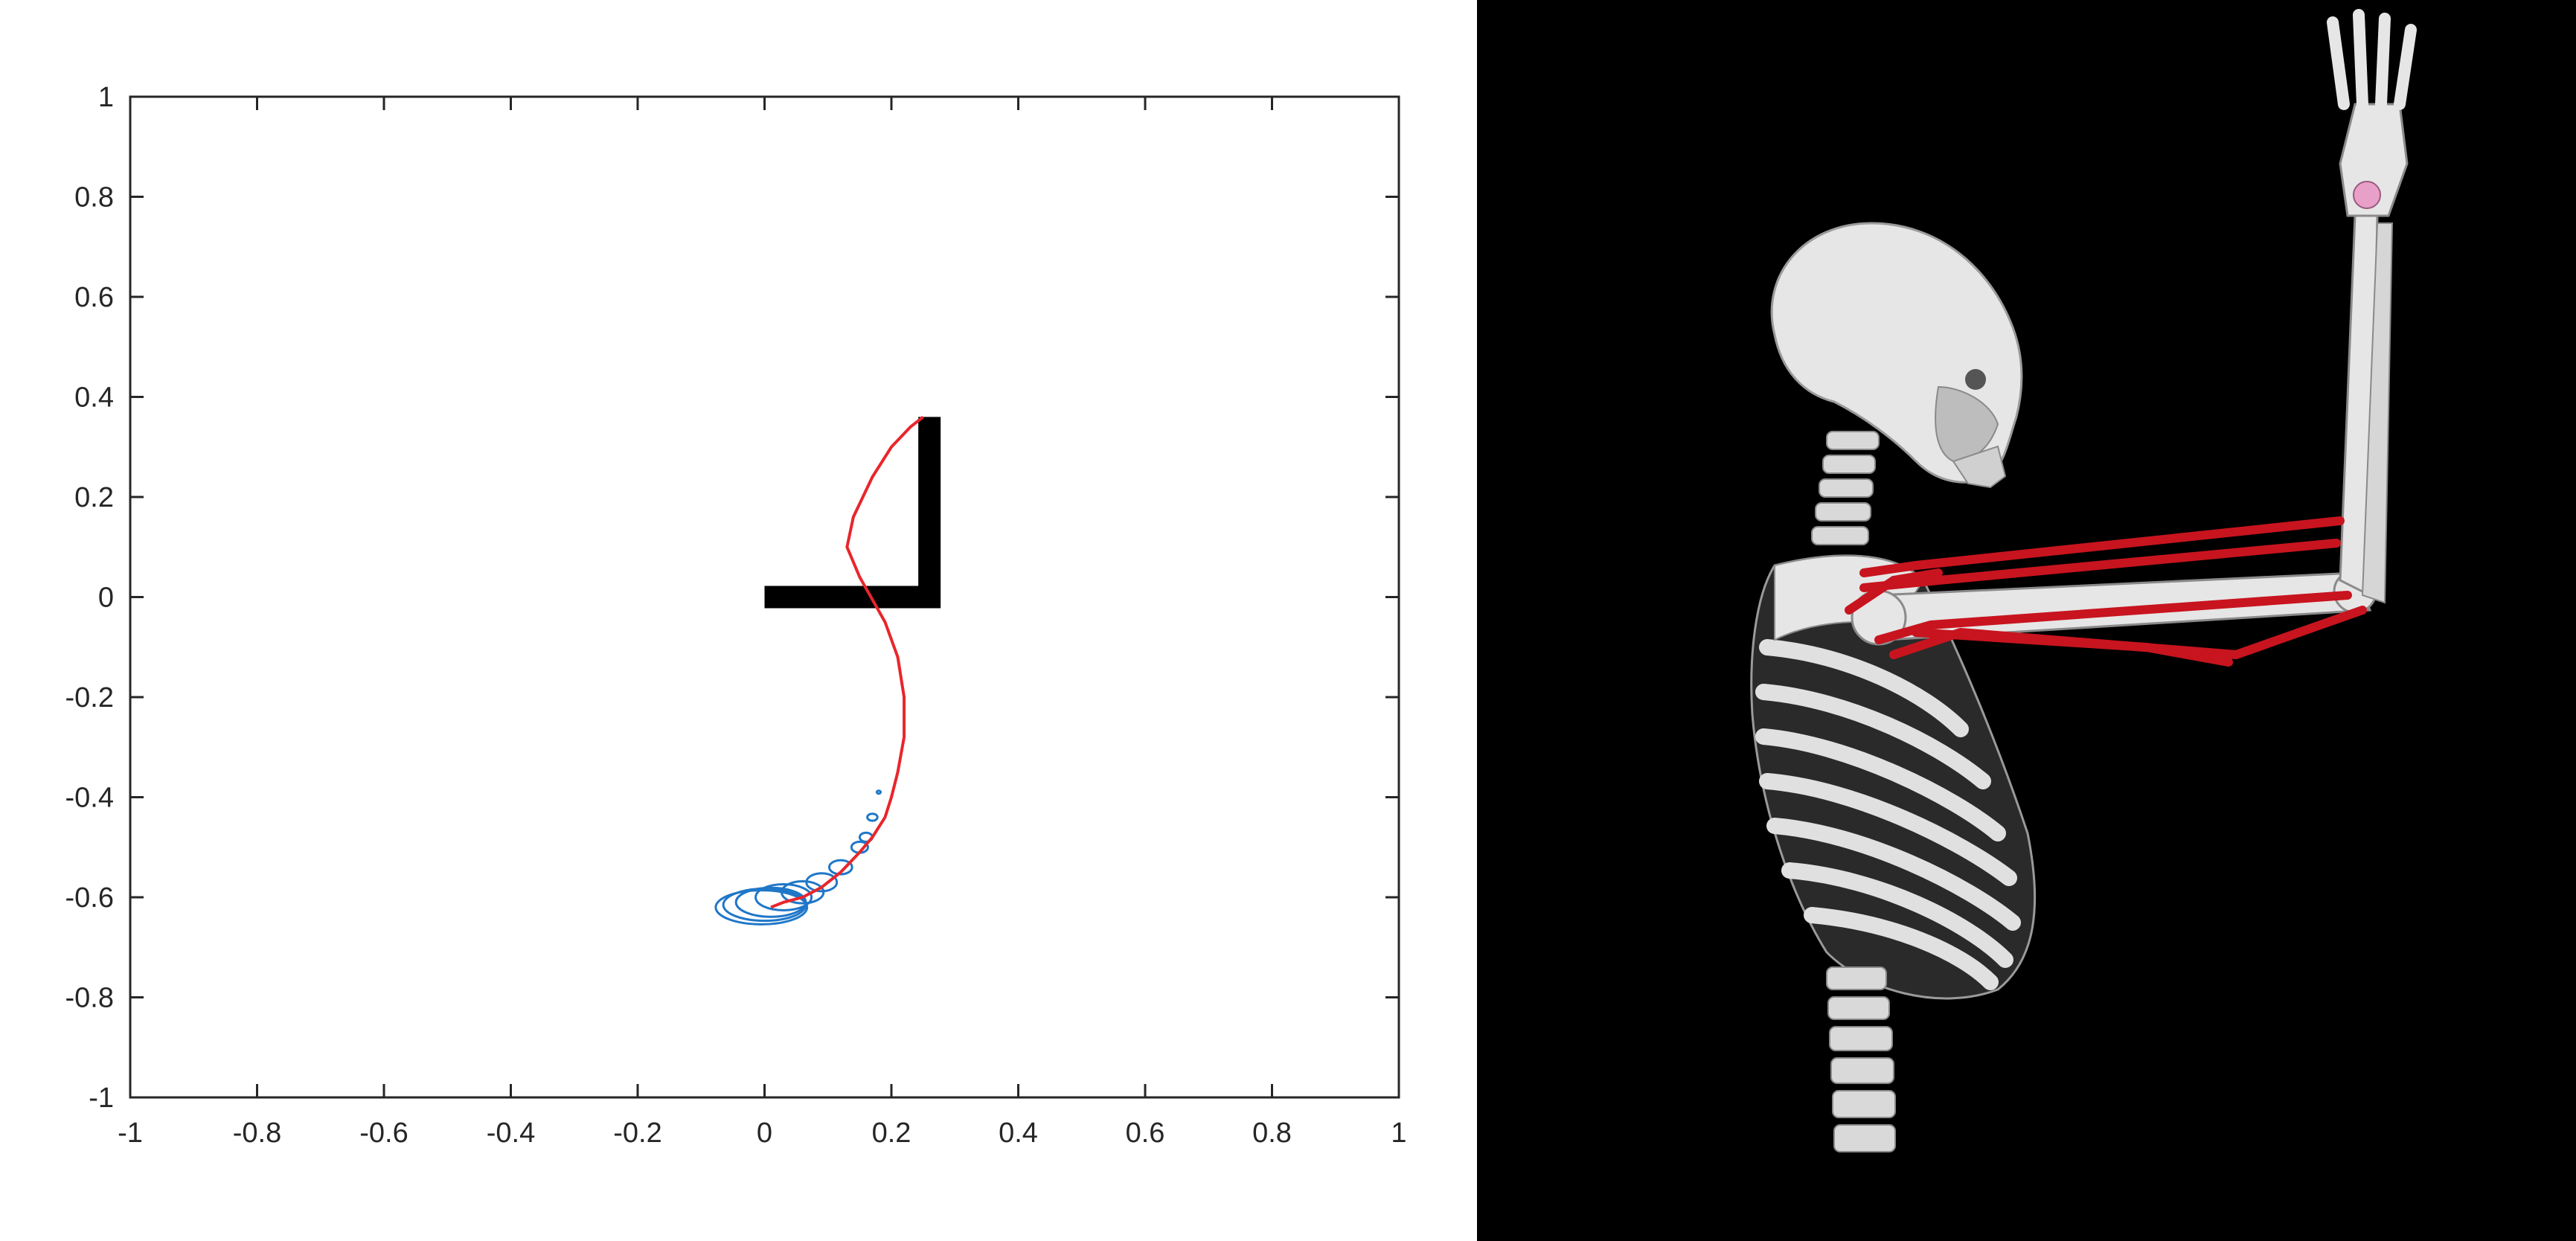 The width and height of the screenshot is (2576, 1241). What do you see at coordinates (1846, 488) in the screenshot?
I see `cervical-spine` at bounding box center [1846, 488].